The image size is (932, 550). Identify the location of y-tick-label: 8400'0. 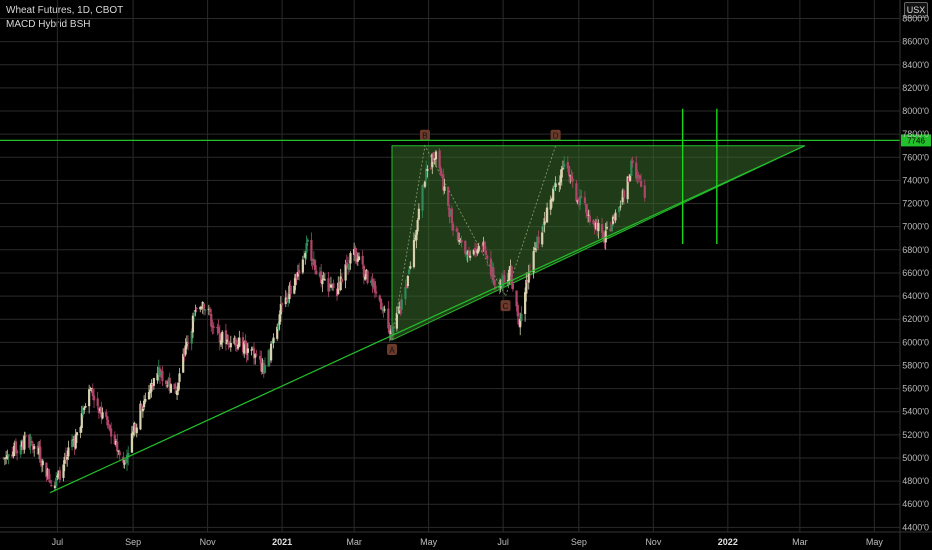
(915, 65).